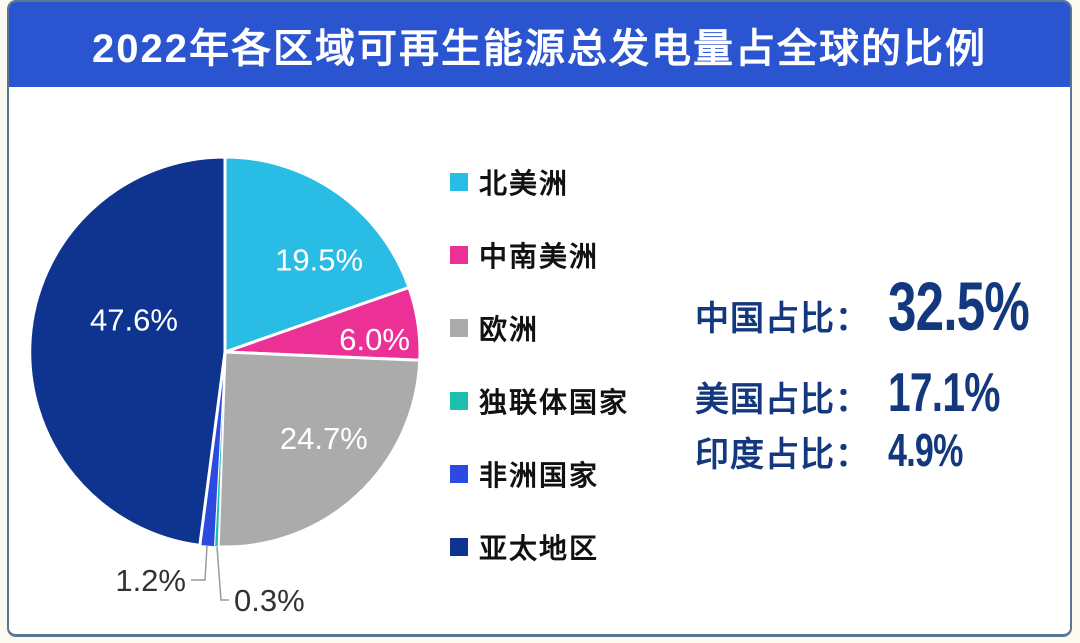 This screenshot has height=643, width=1080. I want to click on stat-label: 印度占比：, so click(782, 455).